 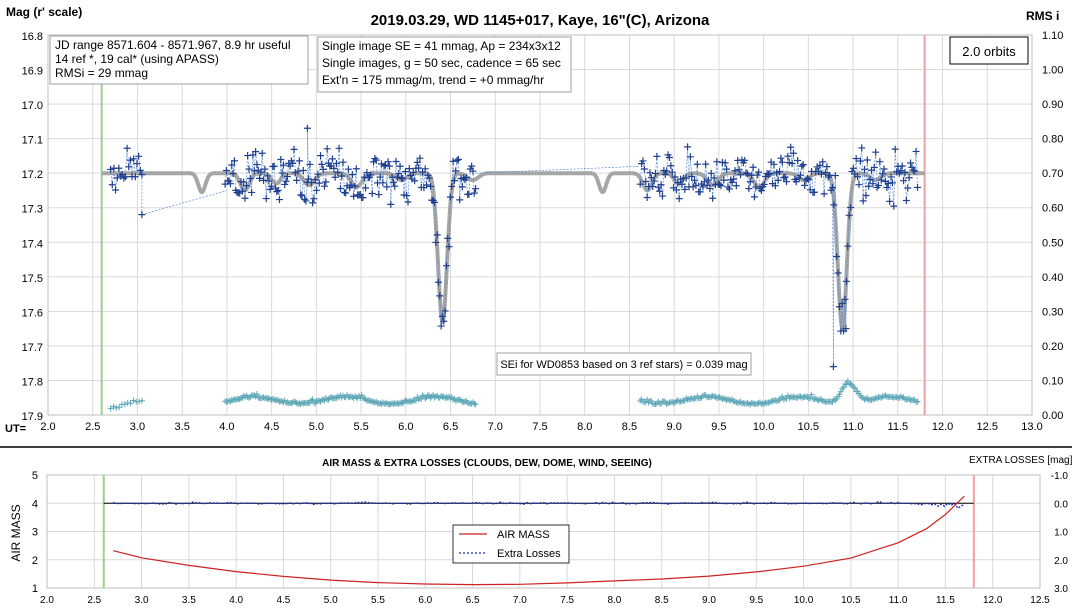 What do you see at coordinates (32, 417) in the screenshot?
I see `top-y-tick-label: 17.9` at bounding box center [32, 417].